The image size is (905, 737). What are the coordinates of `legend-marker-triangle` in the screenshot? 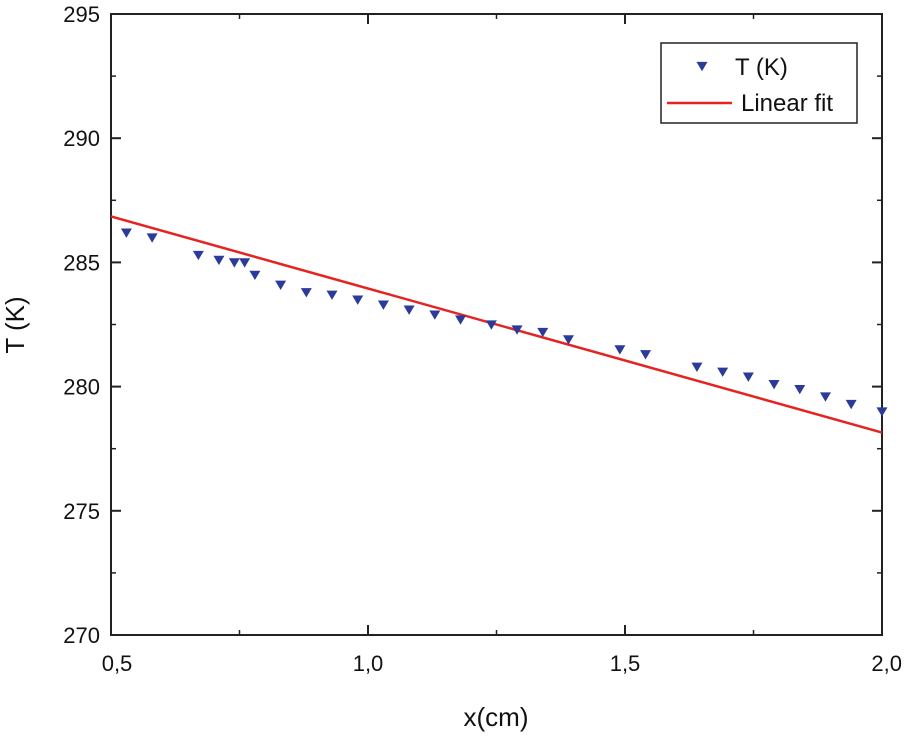 It's located at (702, 66).